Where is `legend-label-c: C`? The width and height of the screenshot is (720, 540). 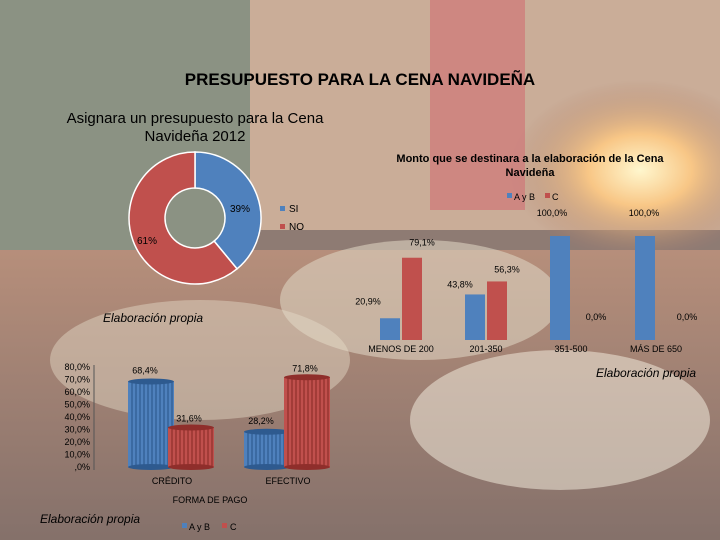 legend-label-c: C is located at coordinates (555, 197).